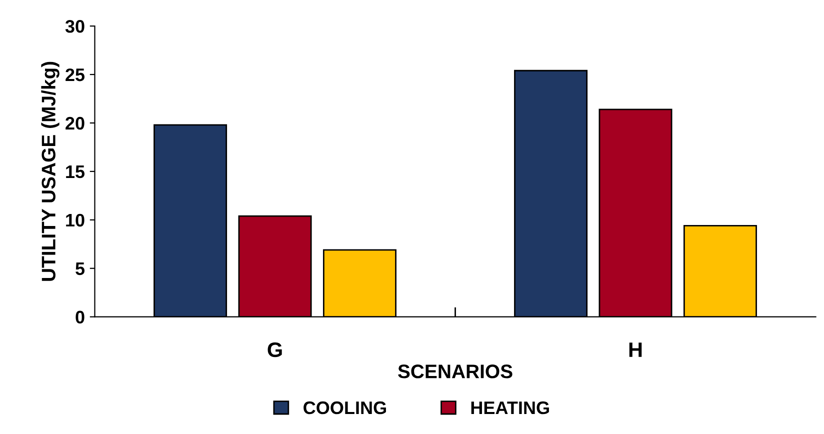 Image resolution: width=824 pixels, height=434 pixels. What do you see at coordinates (50, 171) in the screenshot?
I see `y-axis-title: UTILITY USAGE (MJ/kg)` at bounding box center [50, 171].